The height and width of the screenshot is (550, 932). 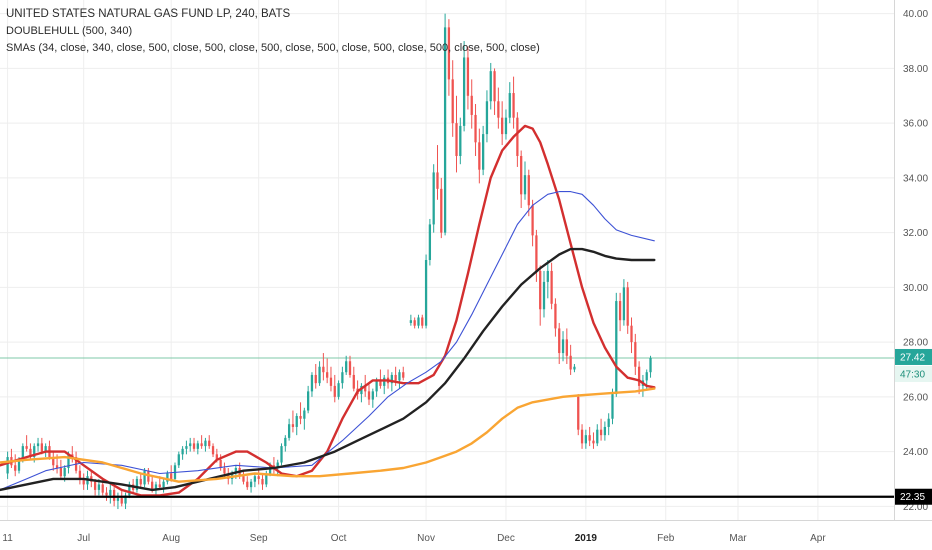 I want to click on price-axis-tick-label: 32.00, so click(x=915, y=233).